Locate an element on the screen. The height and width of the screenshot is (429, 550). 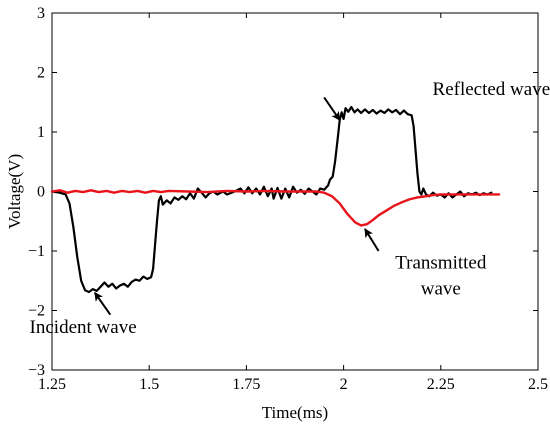
x-tick-label: 1.5 is located at coordinates (149, 384).